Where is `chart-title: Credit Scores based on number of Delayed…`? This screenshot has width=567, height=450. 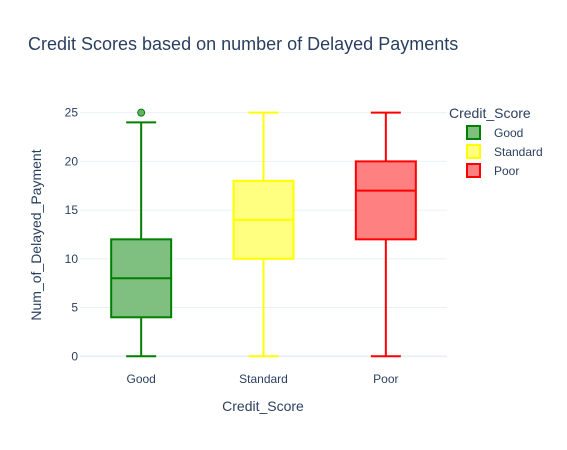
chart-title: Credit Scores based on number of Delayed… is located at coordinates (243, 44).